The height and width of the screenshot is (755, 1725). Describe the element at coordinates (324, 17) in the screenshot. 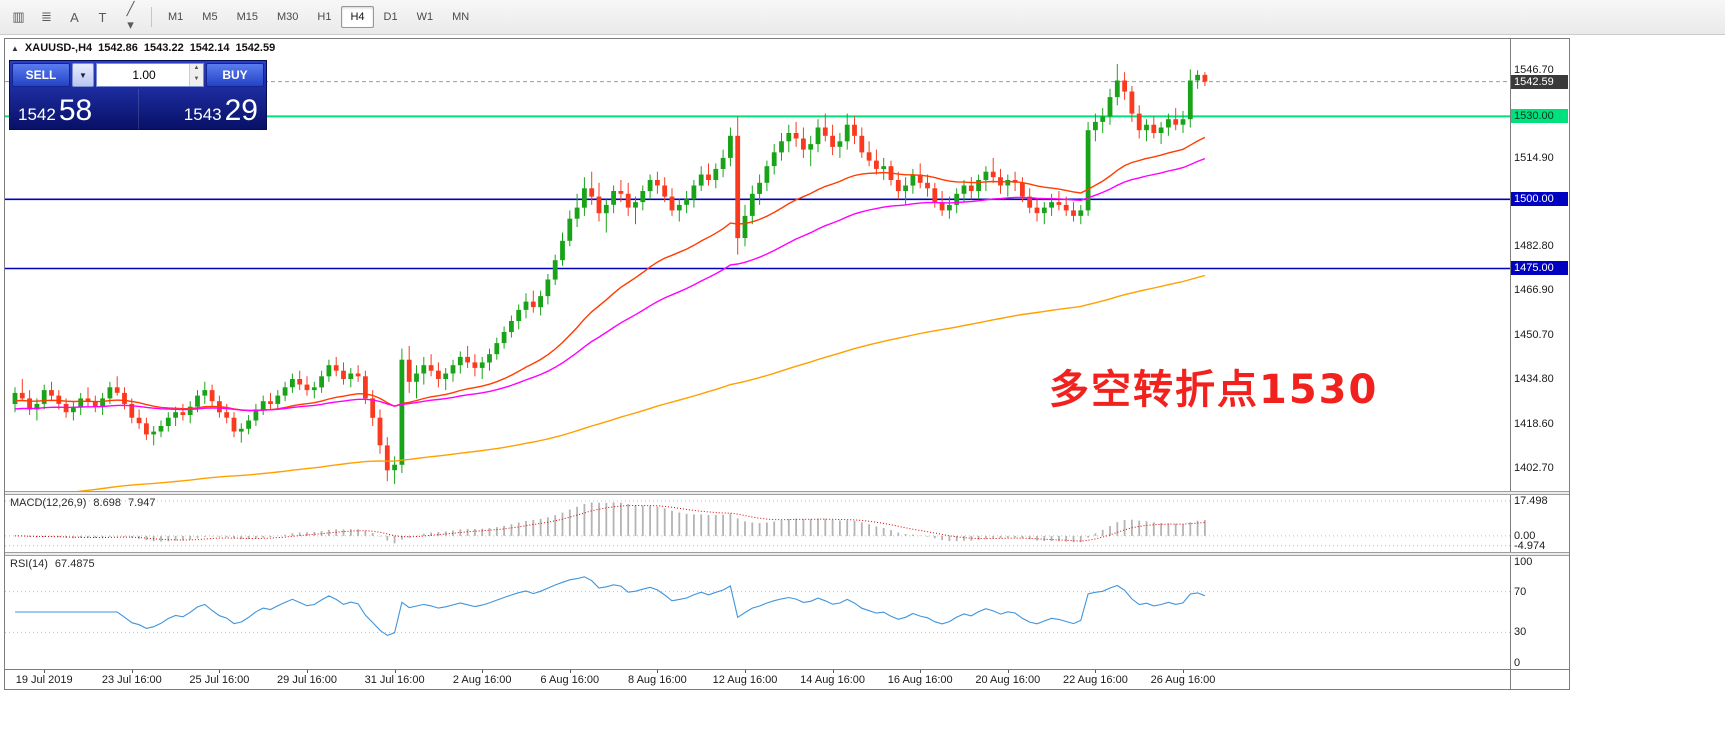

I see `timeframe-button-h1: H1` at that location.